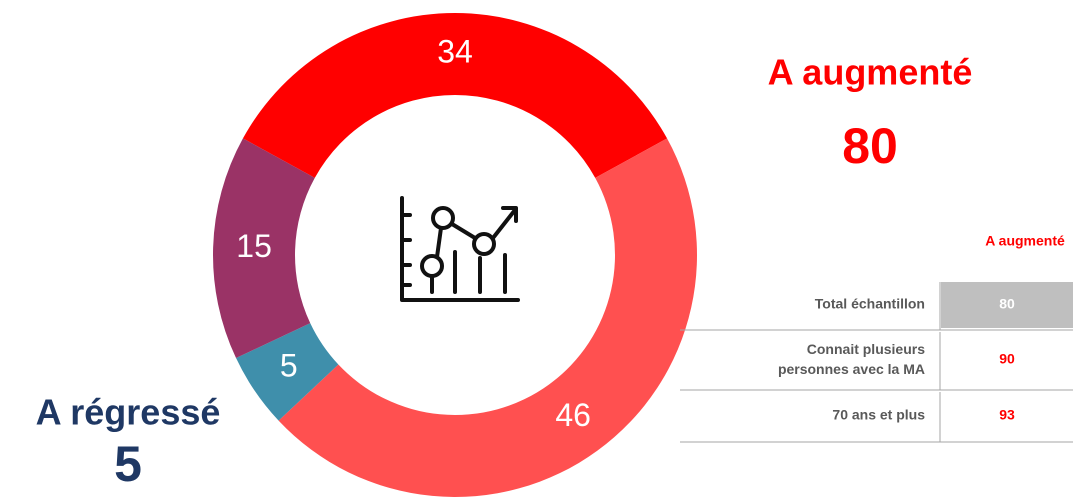 The width and height of the screenshot is (1073, 500). I want to click on row-value: 80, so click(1007, 304).